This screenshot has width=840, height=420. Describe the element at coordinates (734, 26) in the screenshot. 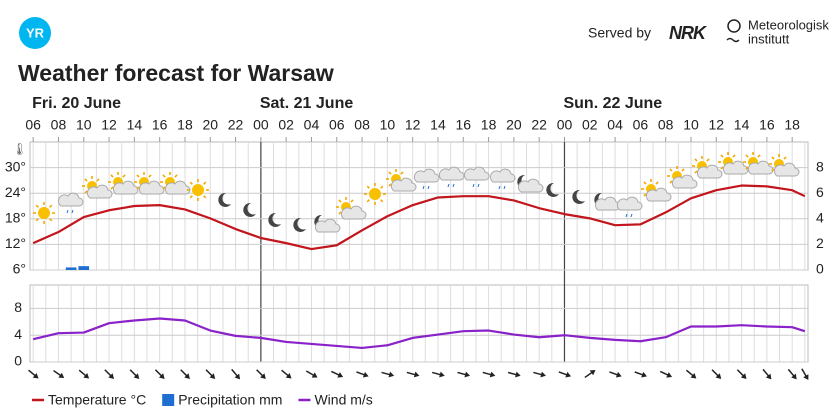

I see `met-logo` at that location.